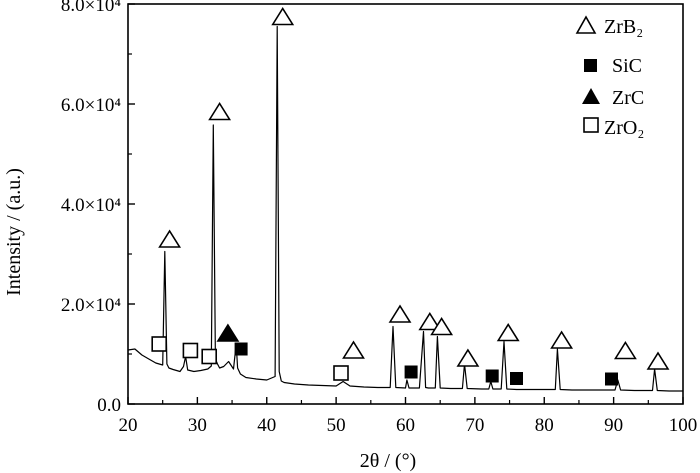  Describe the element at coordinates (591, 125) in the screenshot. I see `legend-open-square-icon` at that location.